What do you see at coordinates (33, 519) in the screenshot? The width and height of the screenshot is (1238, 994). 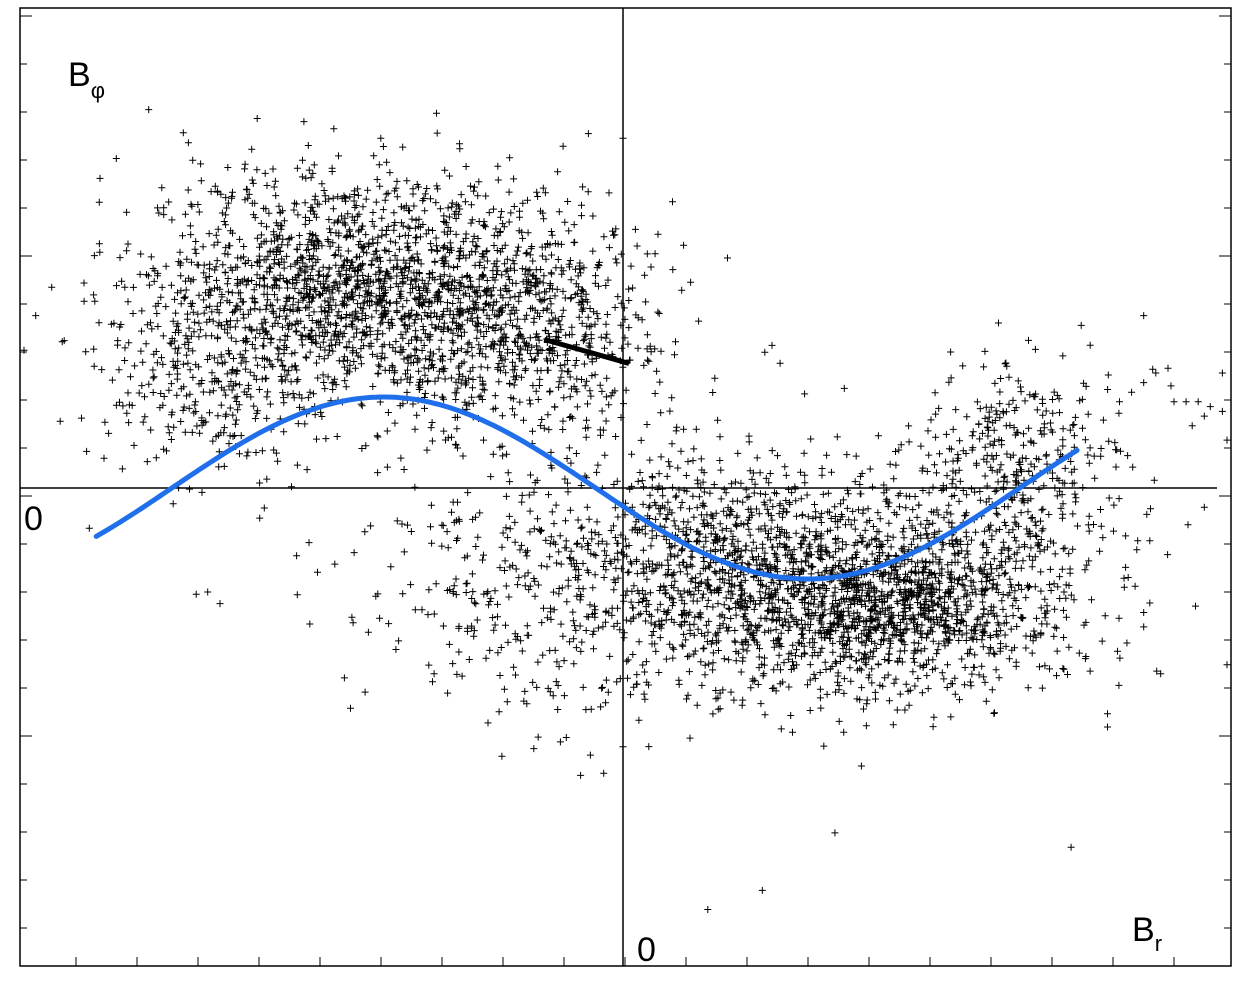 I see `y-origin-label: 0` at bounding box center [33, 519].